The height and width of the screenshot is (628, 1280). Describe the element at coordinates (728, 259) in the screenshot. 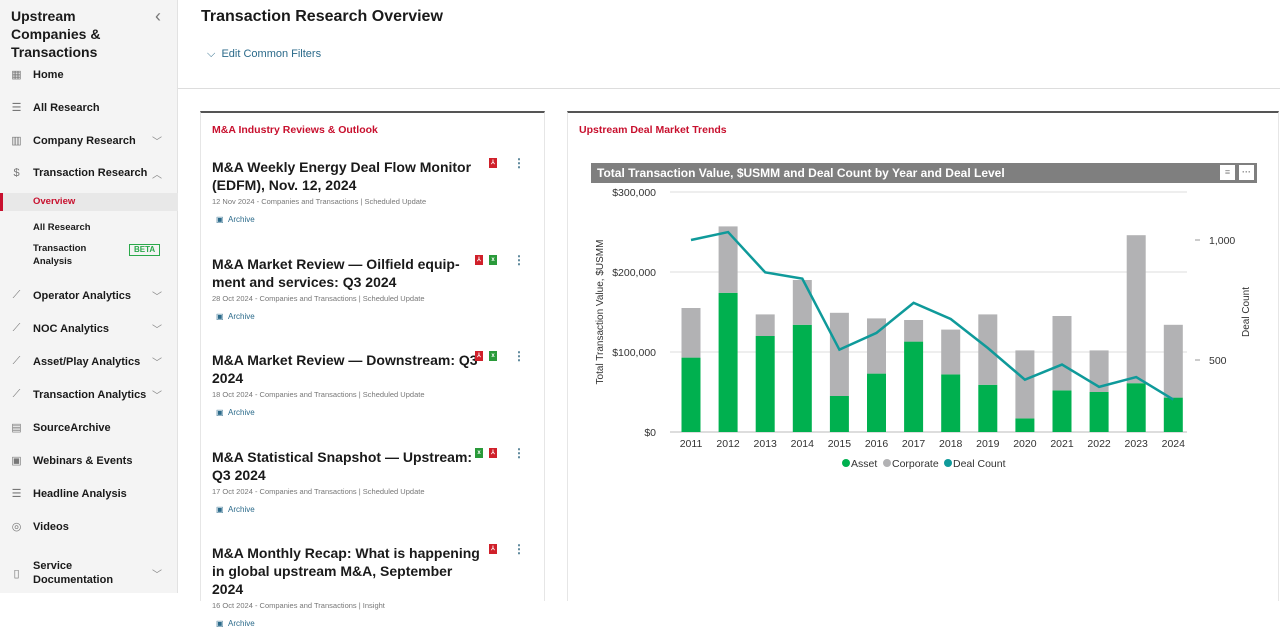

I see `bar-corporate-2012` at that location.